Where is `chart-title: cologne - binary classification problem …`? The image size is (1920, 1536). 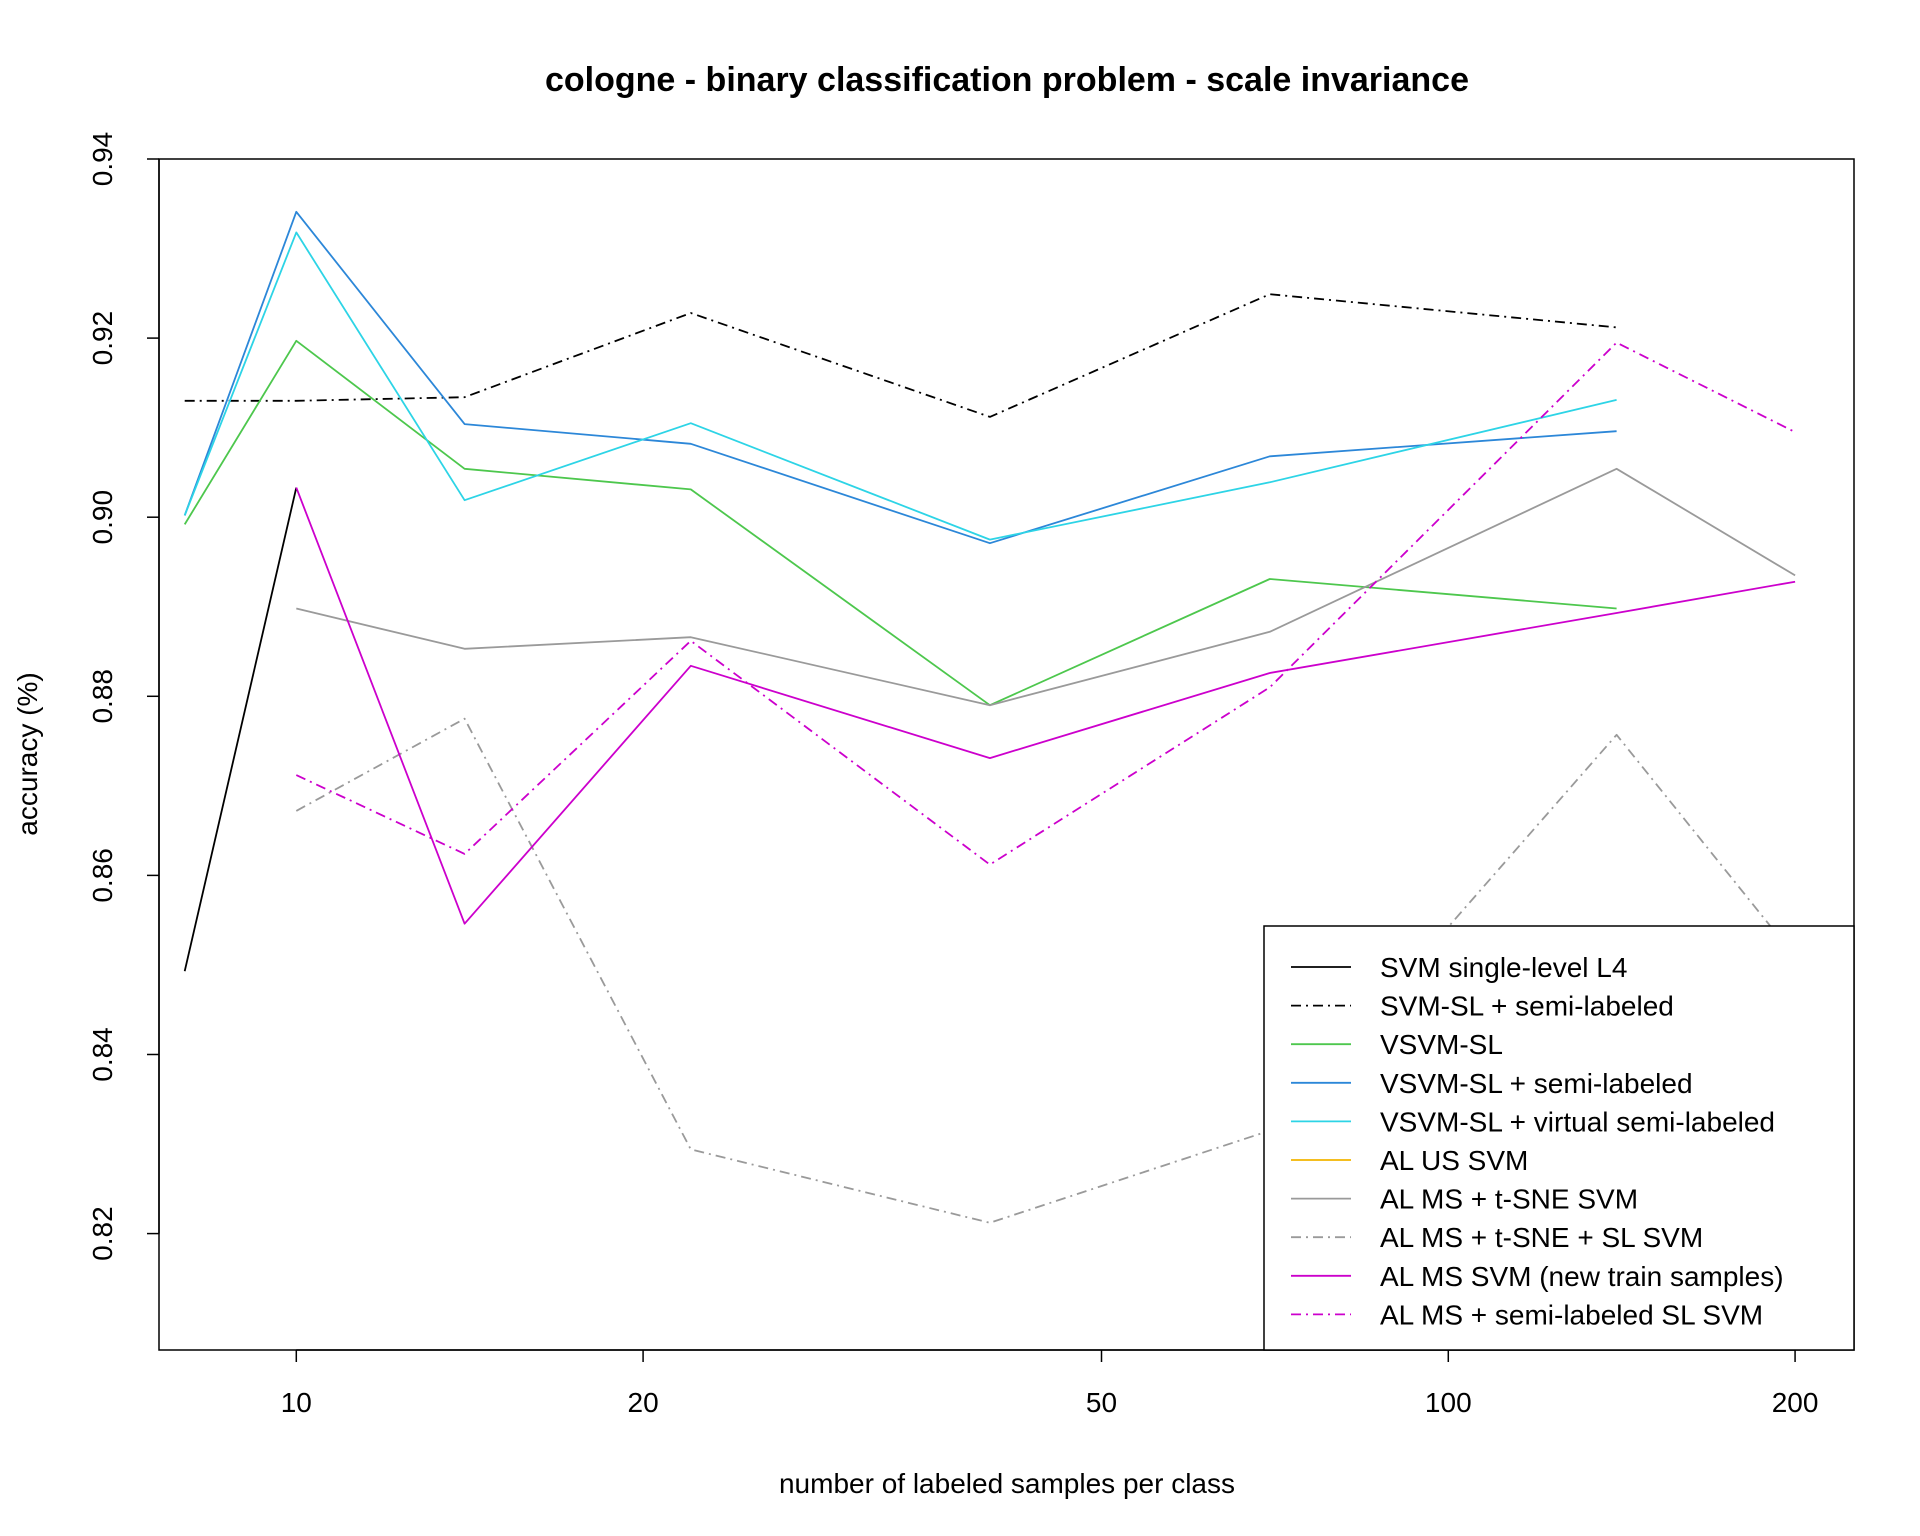
chart-title: cologne - binary classification problem … is located at coordinates (1007, 80).